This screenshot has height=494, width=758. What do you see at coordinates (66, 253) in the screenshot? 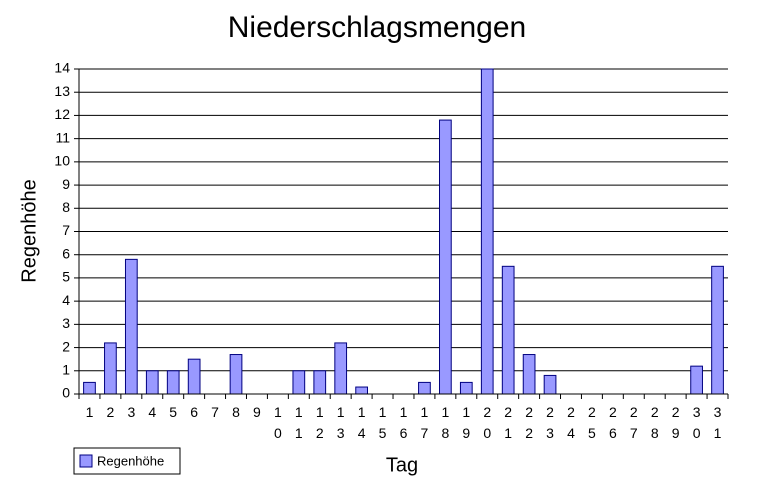
I see `y-tick-label: 6` at bounding box center [66, 253].